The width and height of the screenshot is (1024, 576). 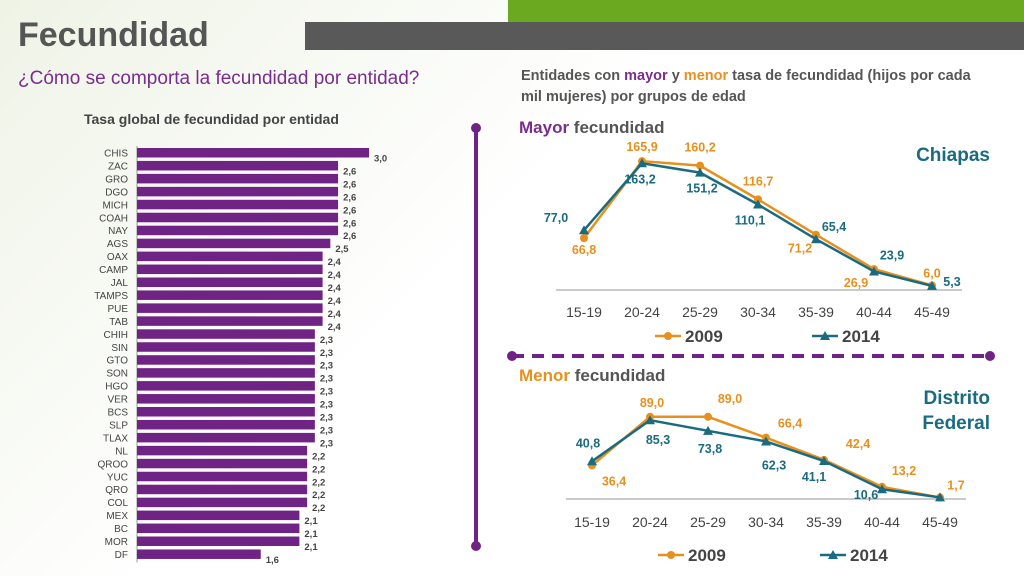 What do you see at coordinates (115, 205) in the screenshot?
I see `bar-category-label: MICH` at bounding box center [115, 205].